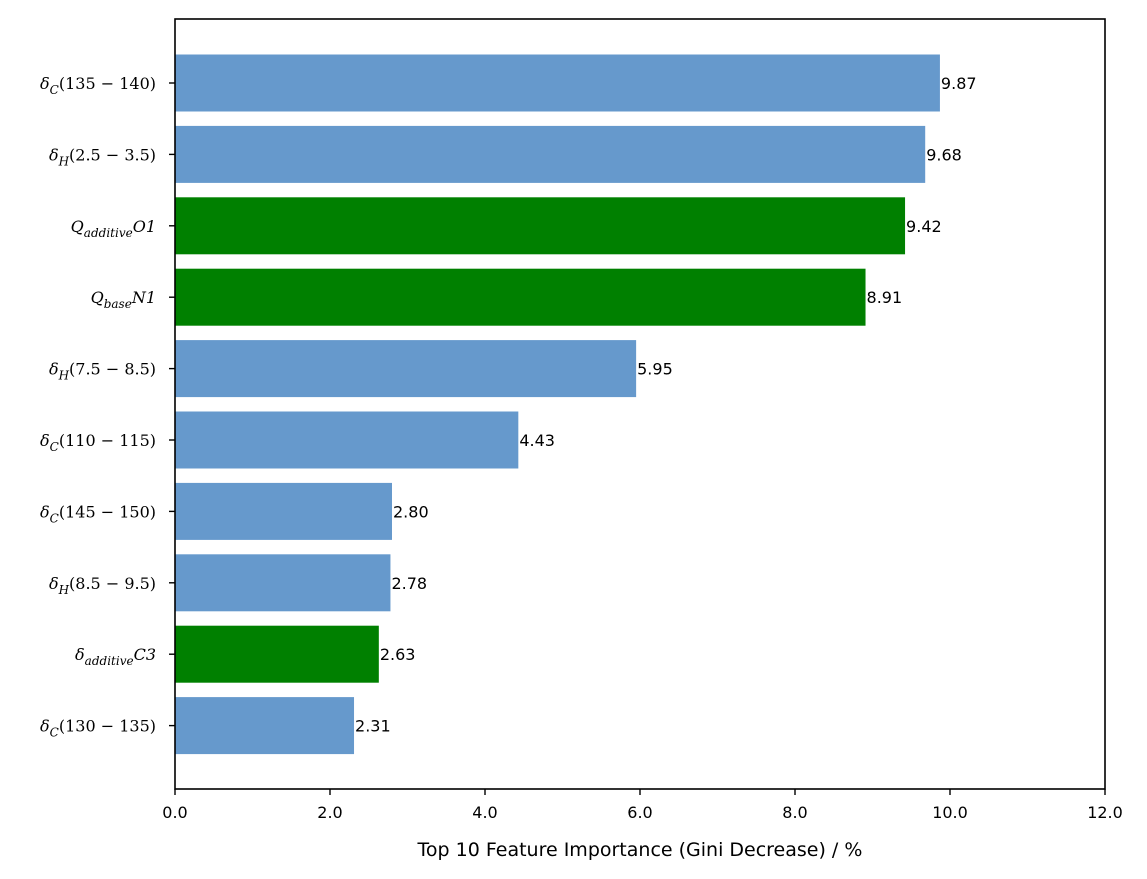 The height and width of the screenshot is (879, 1147). I want to click on y-tick-label: δC(130 − 135), so click(98, 728).